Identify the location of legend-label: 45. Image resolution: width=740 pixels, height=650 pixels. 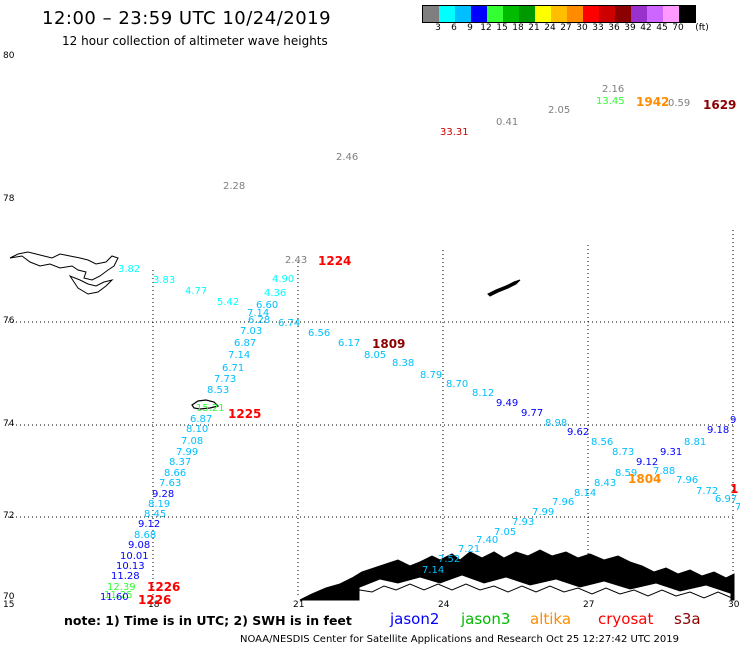
(662, 28).